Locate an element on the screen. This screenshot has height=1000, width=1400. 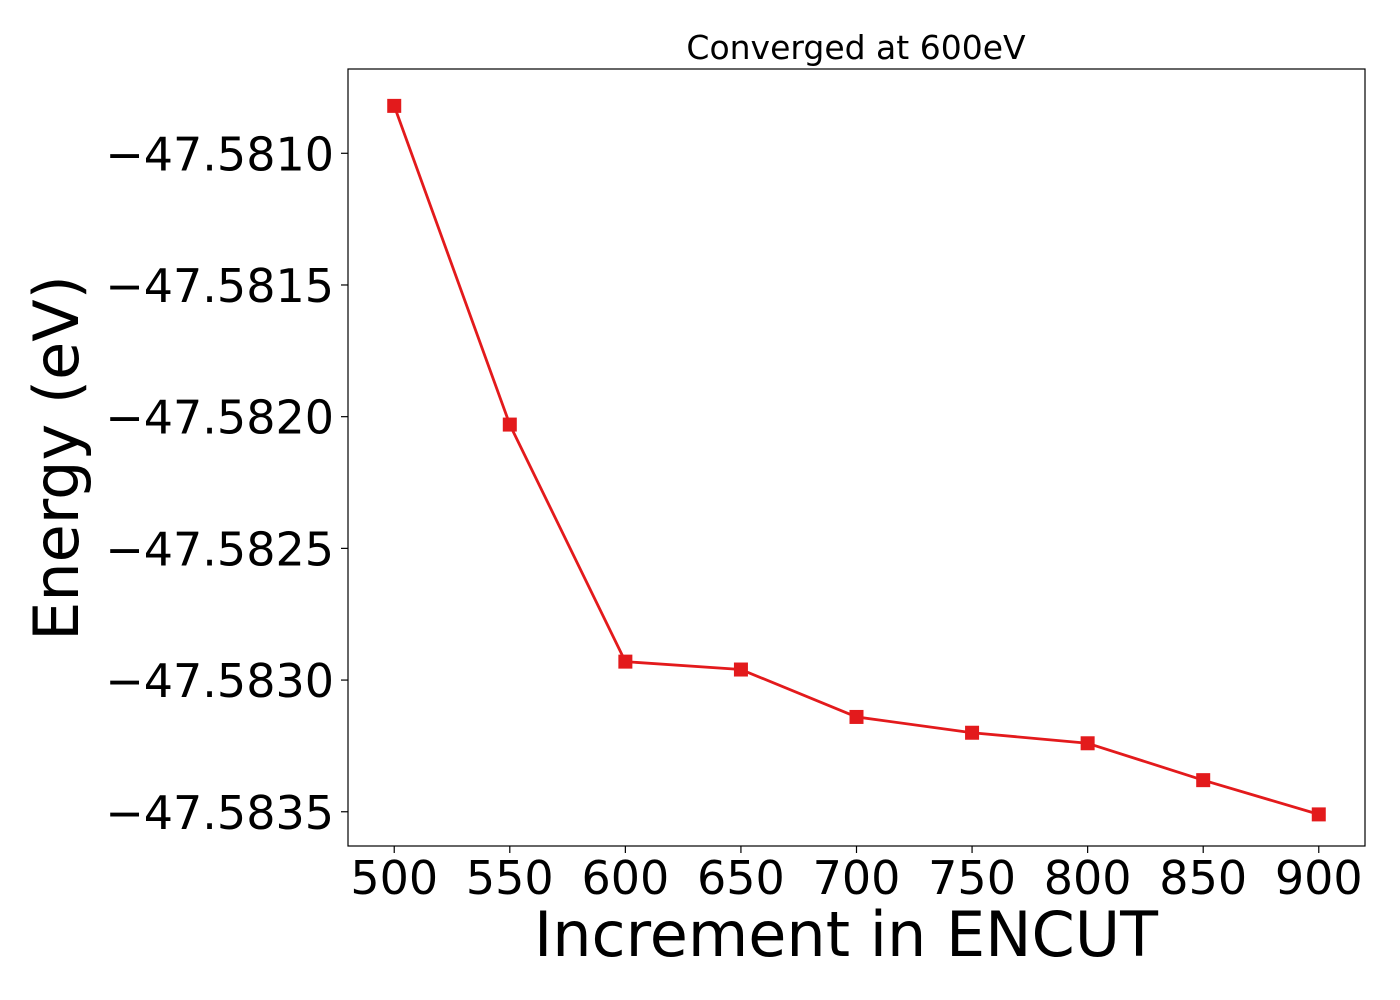
x-tick-label: 550 is located at coordinates (510, 878).